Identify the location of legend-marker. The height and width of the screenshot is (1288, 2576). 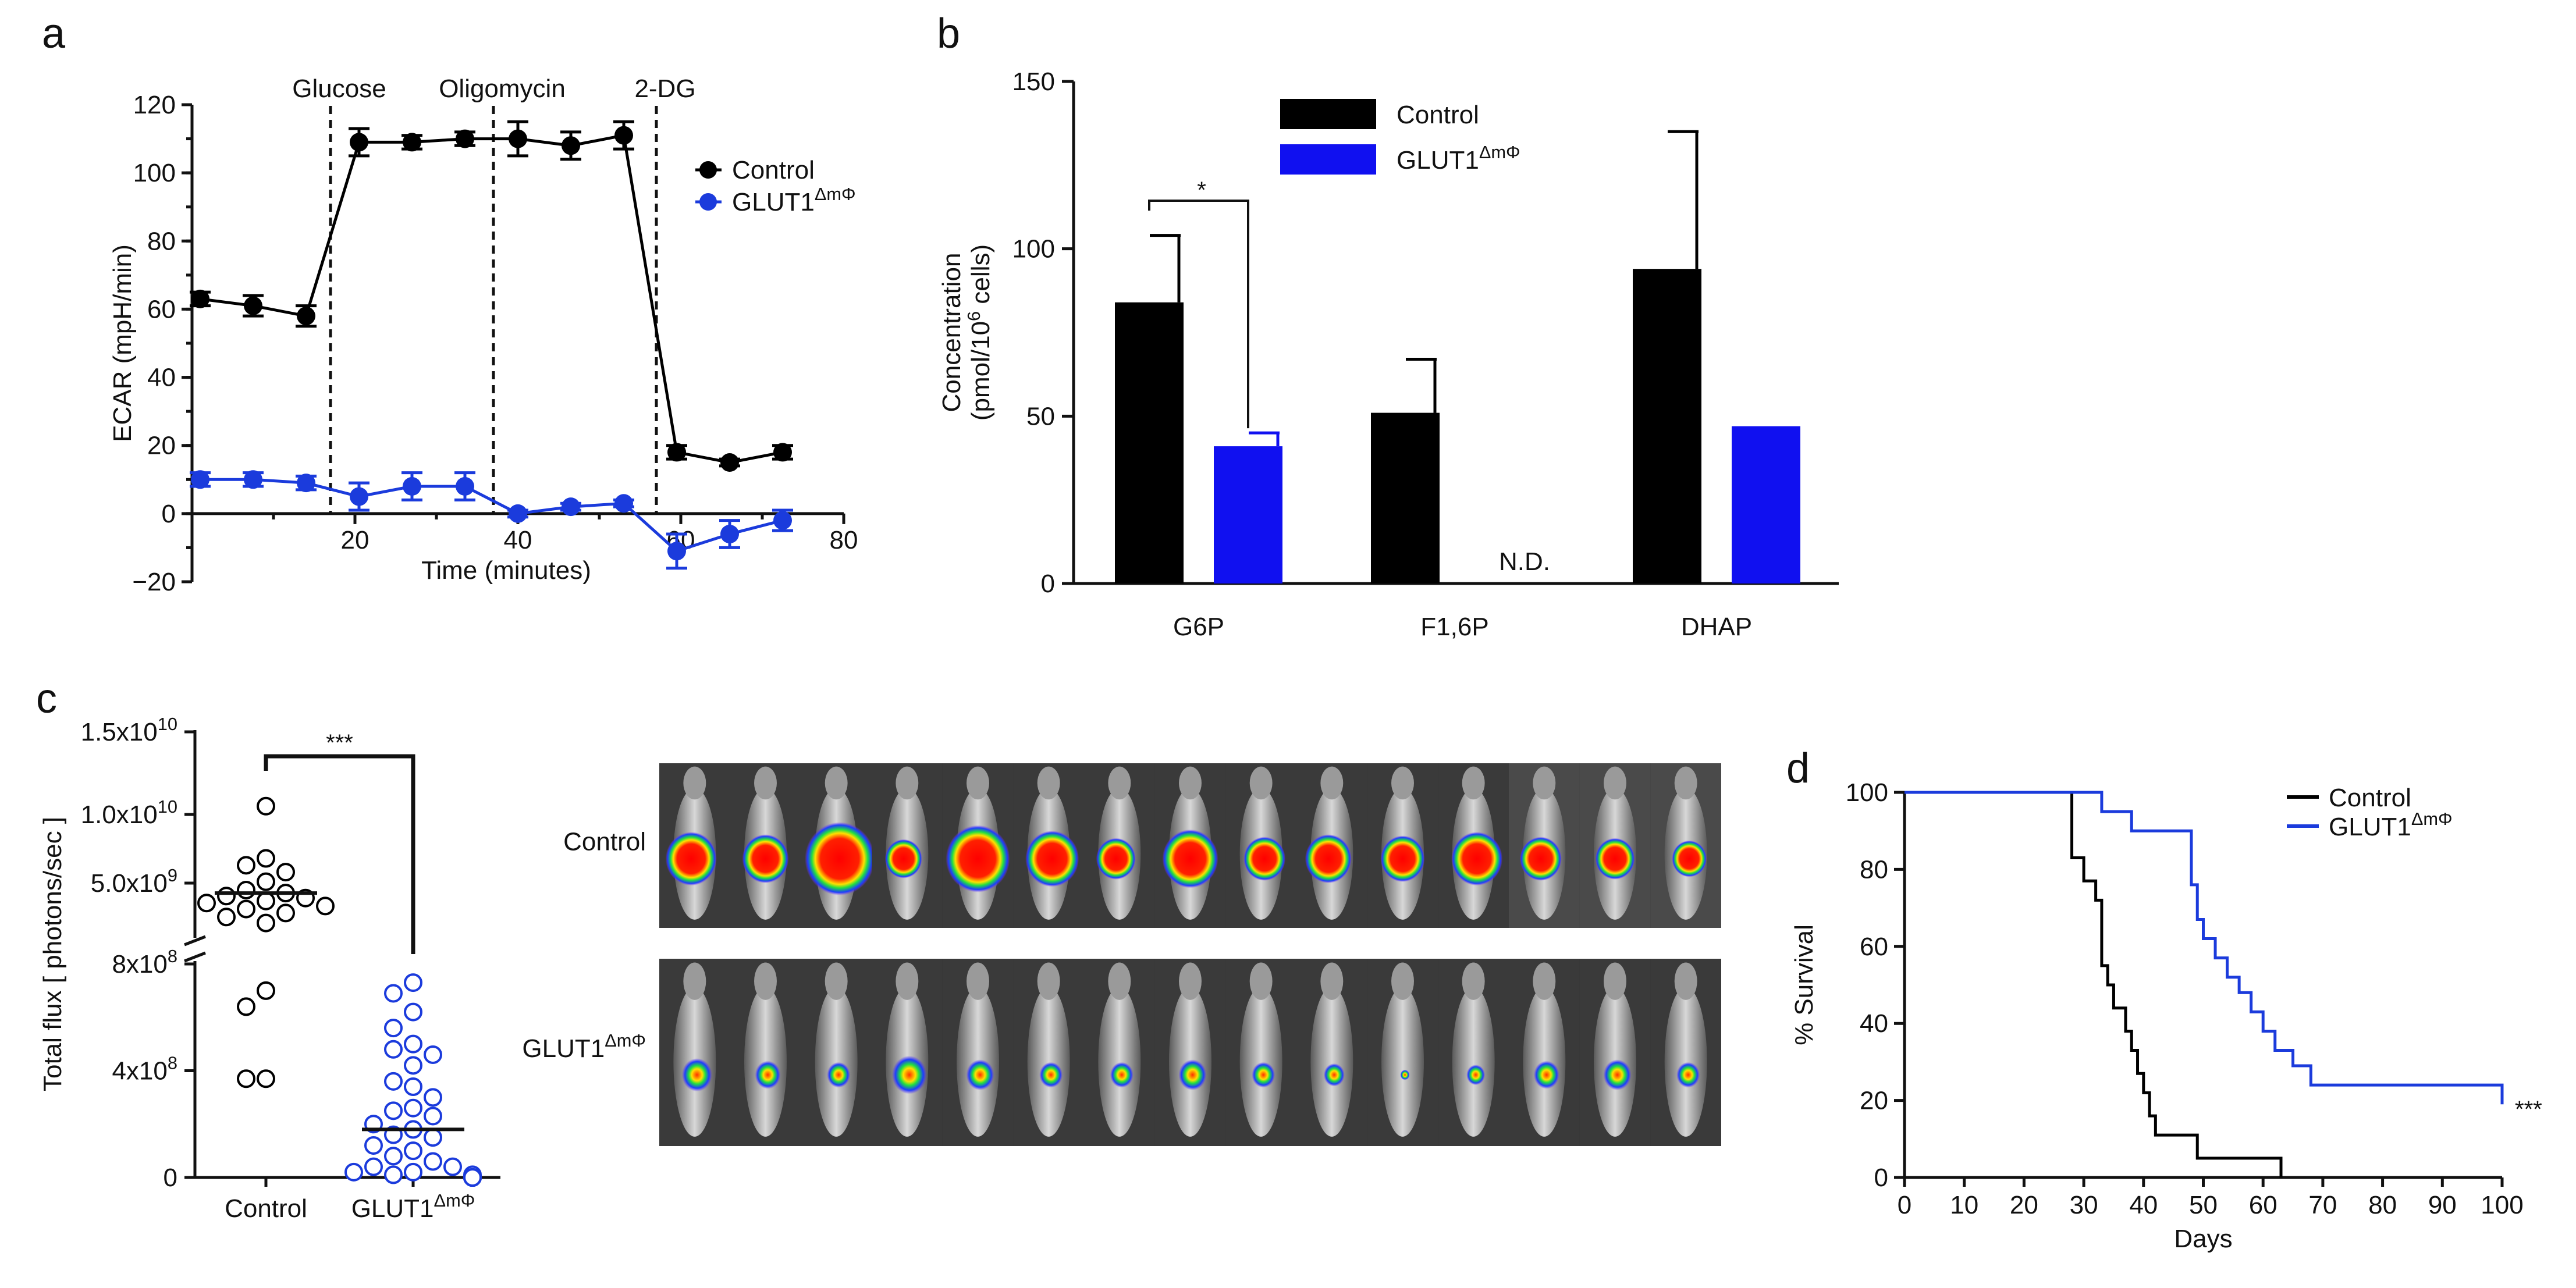
(708, 170).